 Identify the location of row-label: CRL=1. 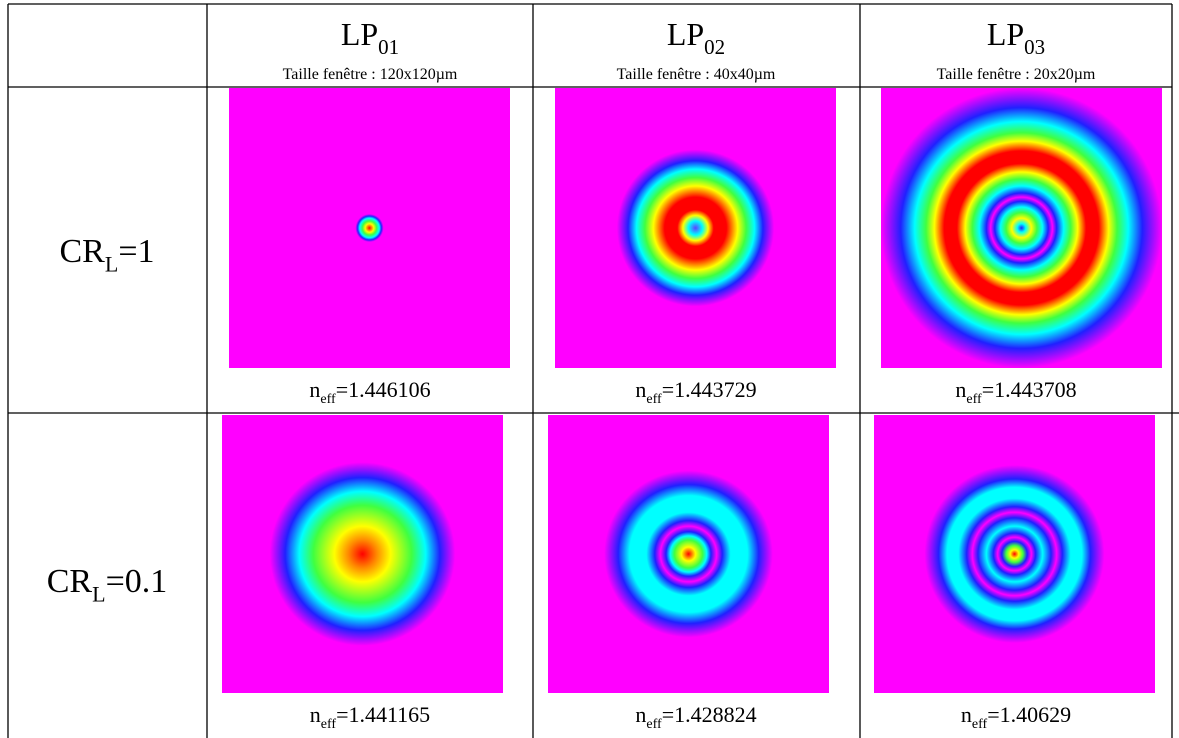
(107, 255).